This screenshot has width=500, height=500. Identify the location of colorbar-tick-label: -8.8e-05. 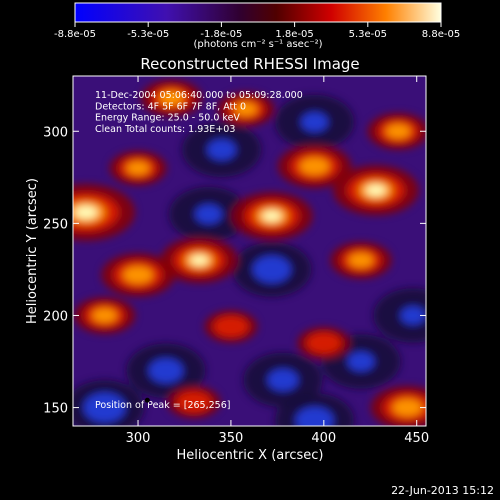
(75, 34).